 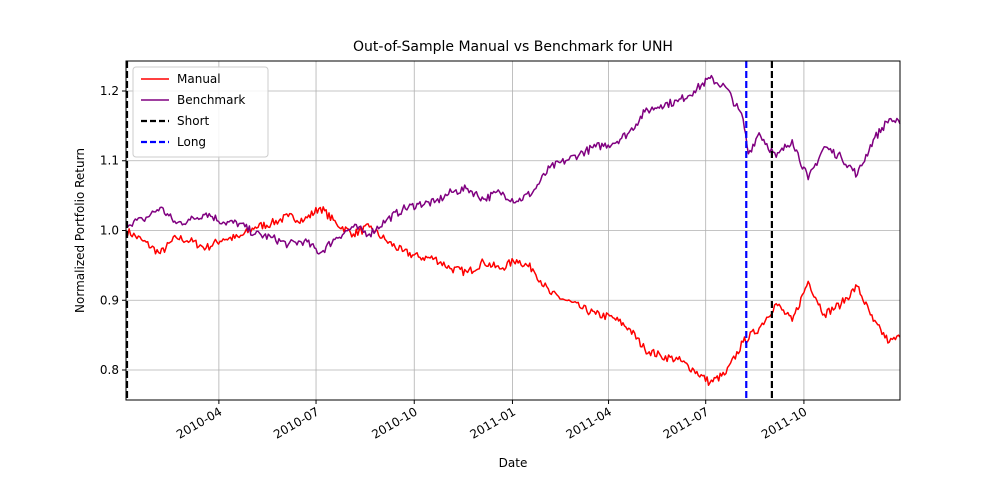 What do you see at coordinates (109, 300) in the screenshot?
I see `y-tick-label: 0.9` at bounding box center [109, 300].